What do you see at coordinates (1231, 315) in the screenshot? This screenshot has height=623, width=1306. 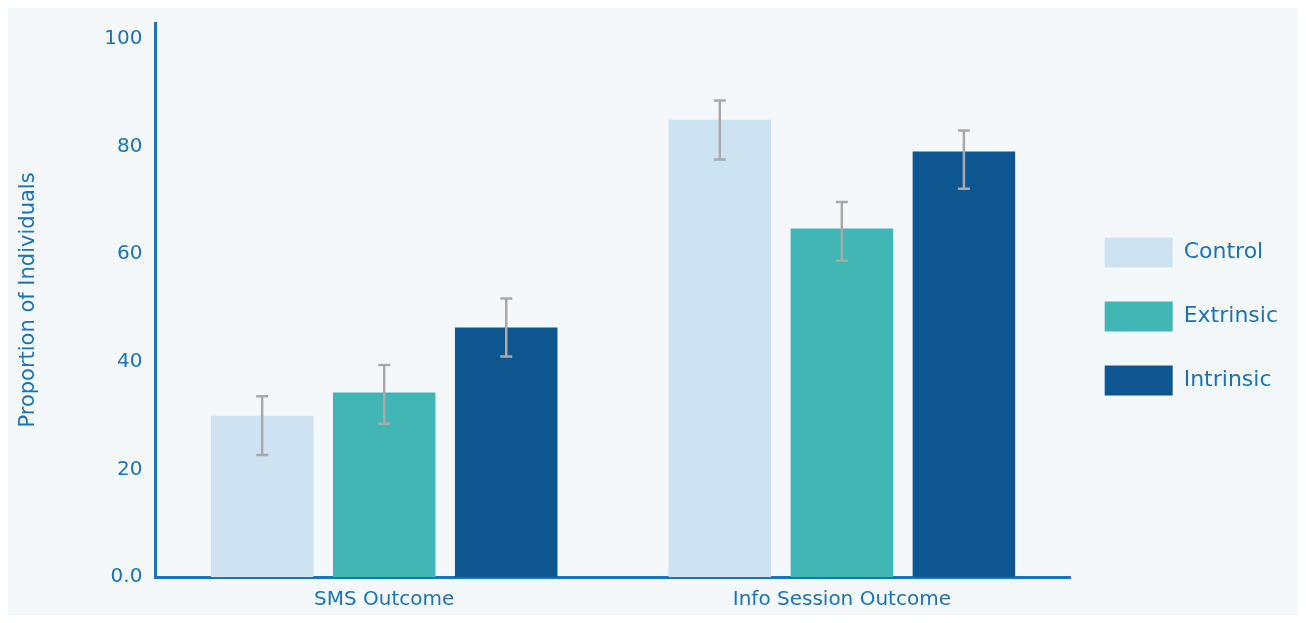 I see `legend-label: Extrinsic` at bounding box center [1231, 315].